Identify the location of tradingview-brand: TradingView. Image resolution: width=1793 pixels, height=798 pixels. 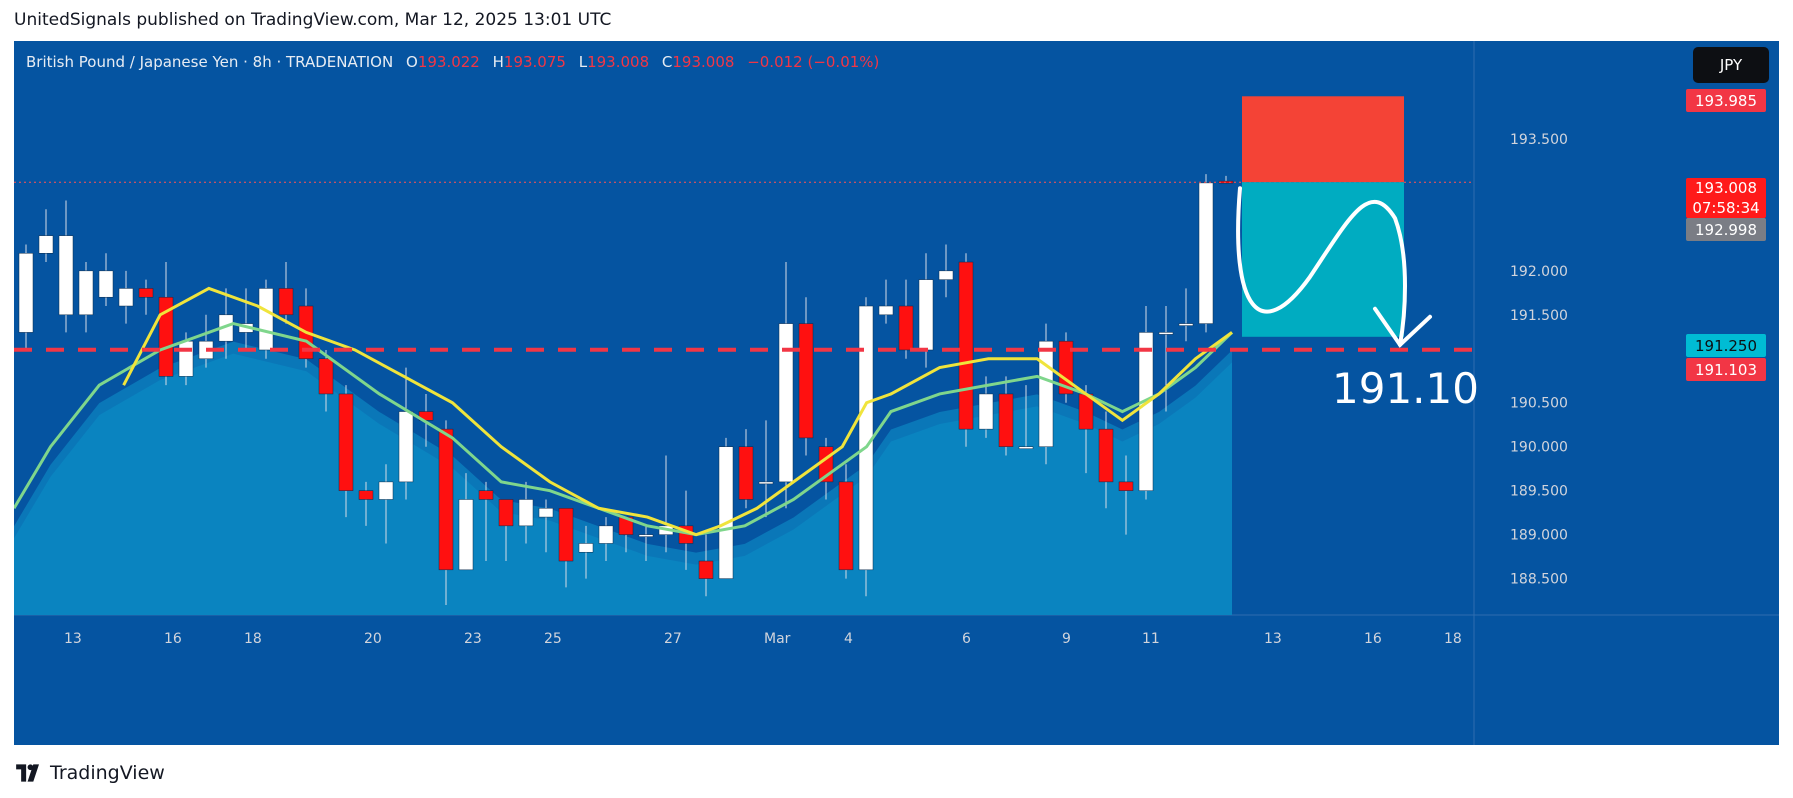
(89, 773).